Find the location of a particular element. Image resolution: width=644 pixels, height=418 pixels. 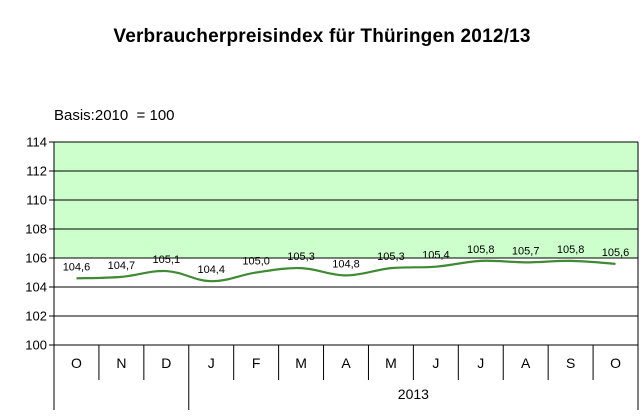

data-label: 104,7 is located at coordinates (122, 266).